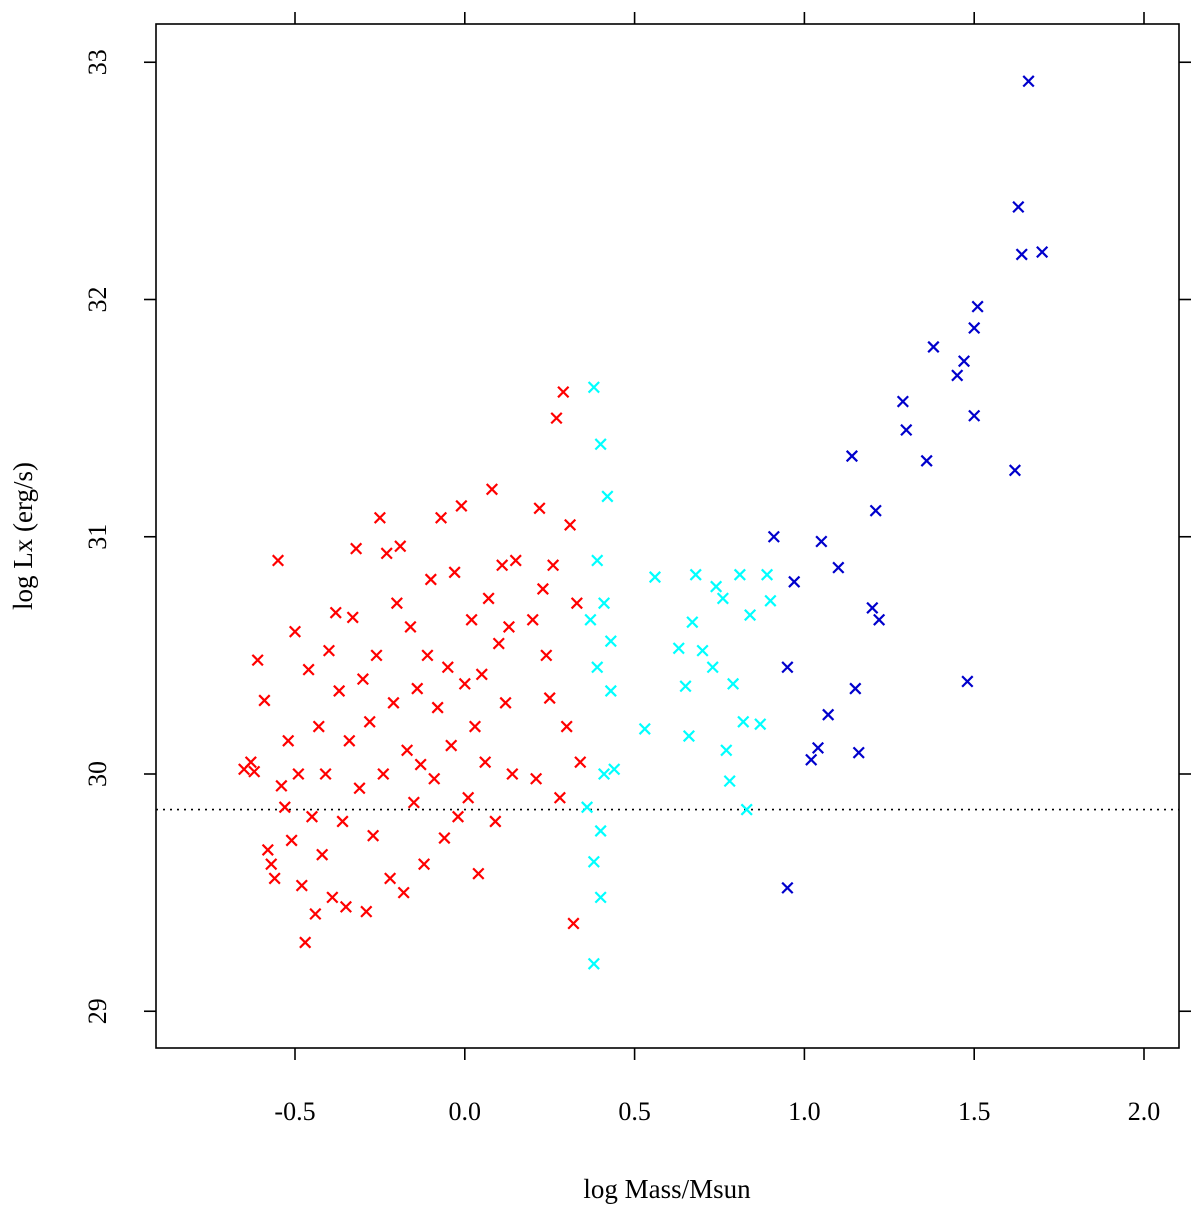 This screenshot has height=1210, width=1200. What do you see at coordinates (667, 1189) in the screenshot?
I see `x-axis-label: log Mass/Msun` at bounding box center [667, 1189].